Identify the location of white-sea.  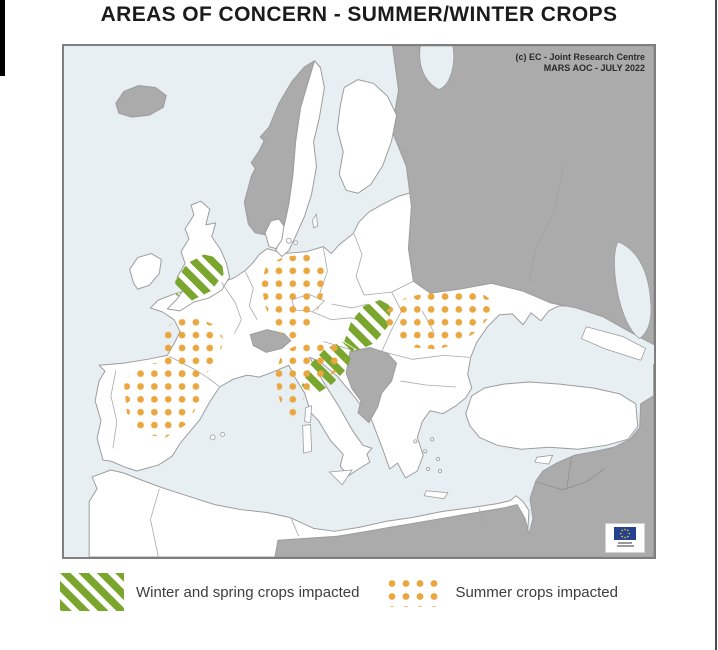
(437, 68).